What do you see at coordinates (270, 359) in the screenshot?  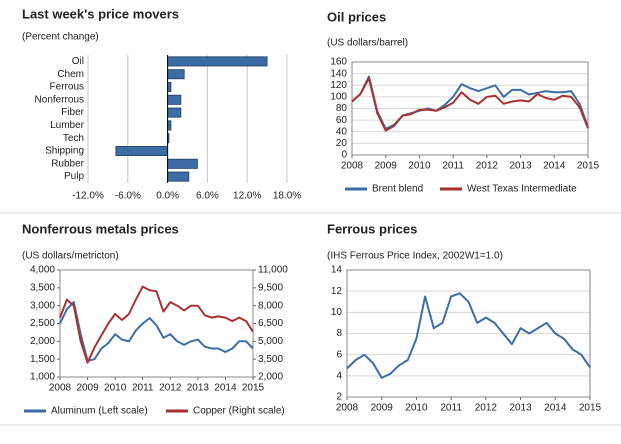 I see `y2-tick-label: 3,500` at bounding box center [270, 359].